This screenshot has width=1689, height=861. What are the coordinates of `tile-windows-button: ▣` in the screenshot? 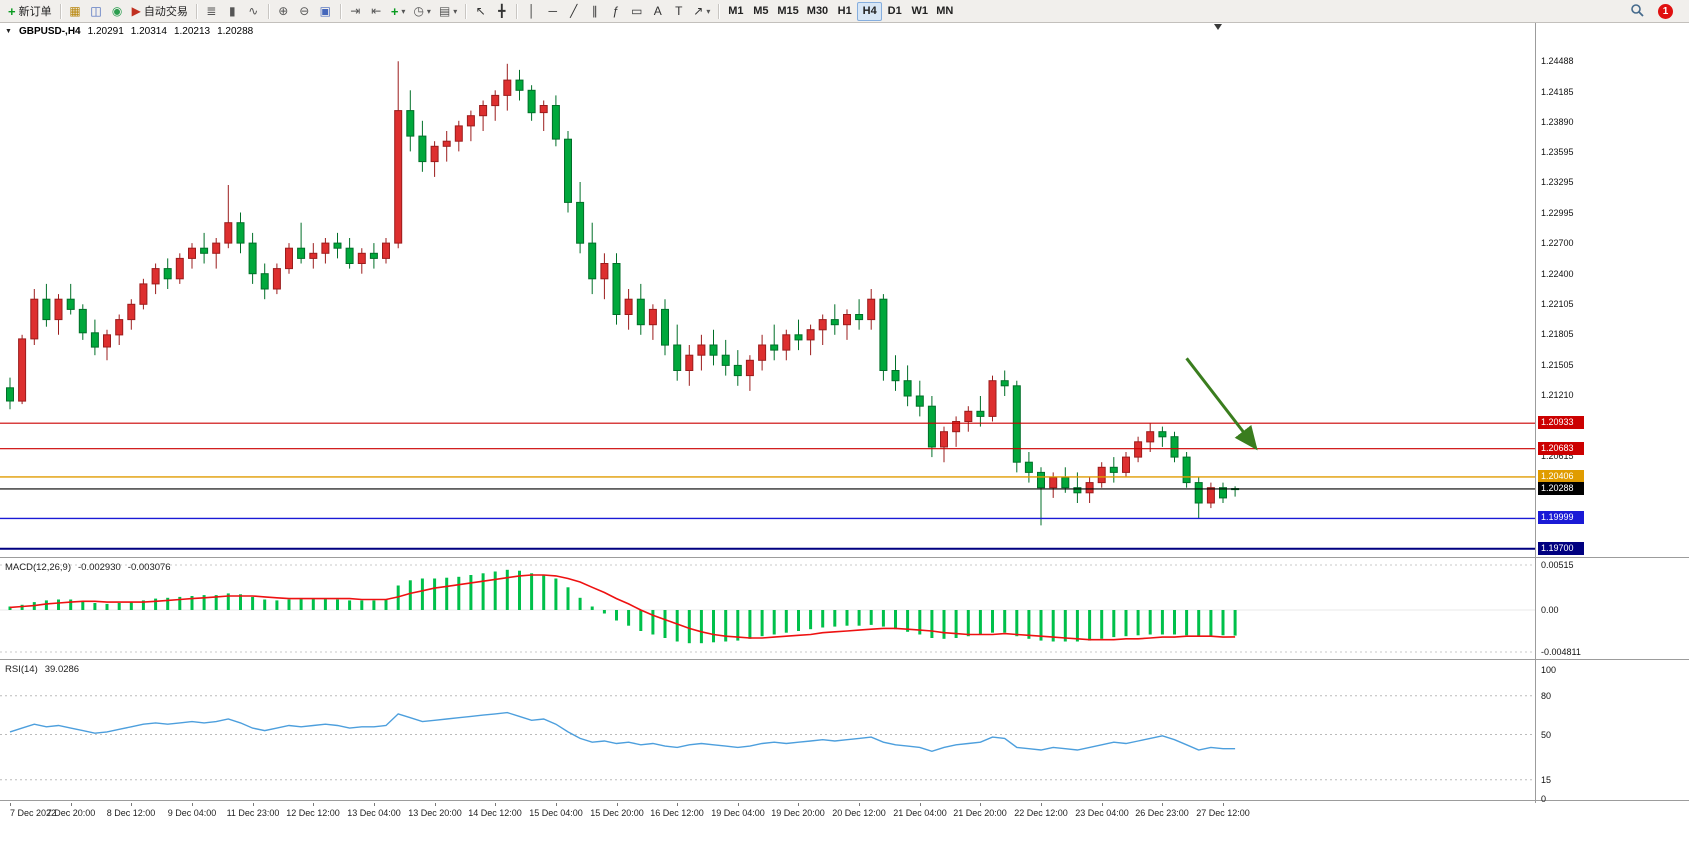 It's located at (325, 11).